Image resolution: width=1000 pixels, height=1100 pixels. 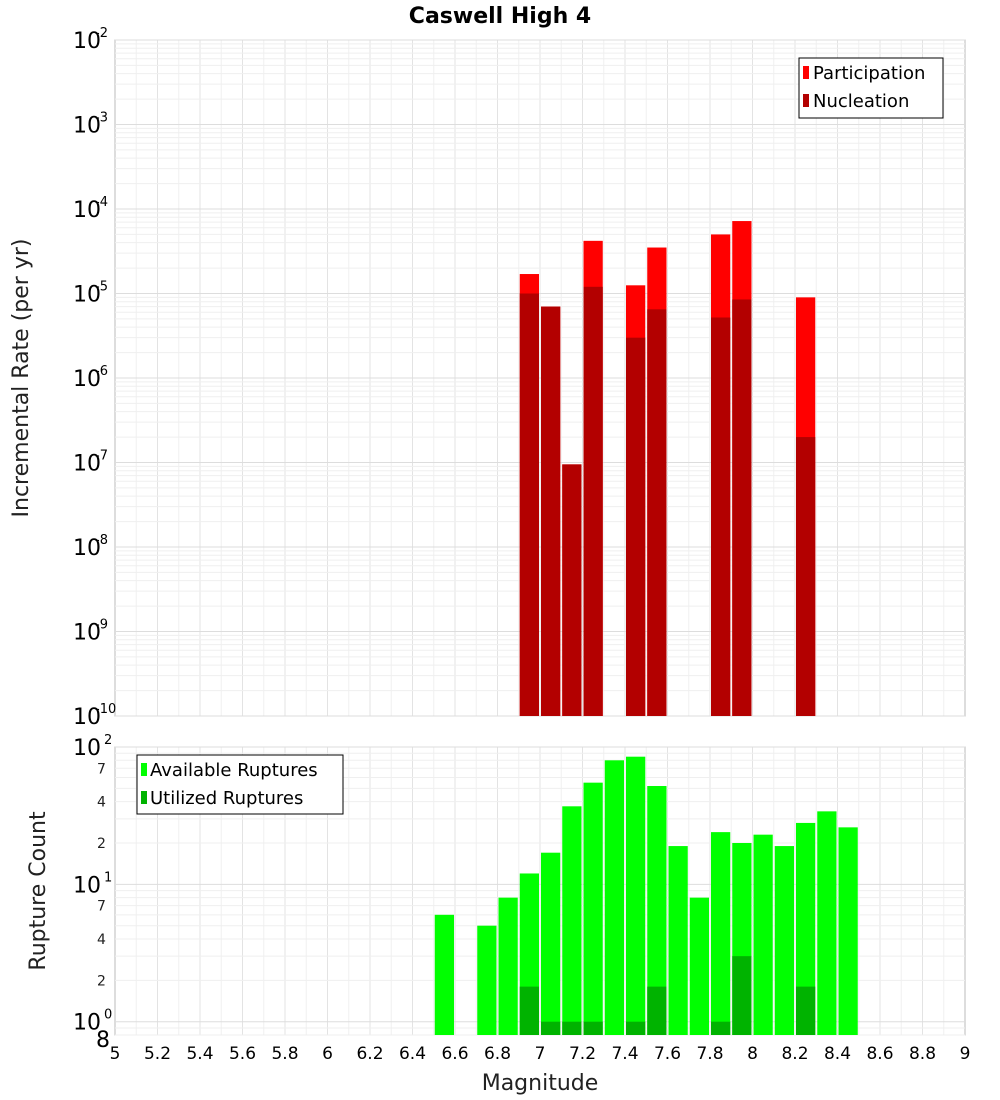 I want to click on count-legend: Available Ruptures Utilized Ruptures, so click(x=240, y=784).